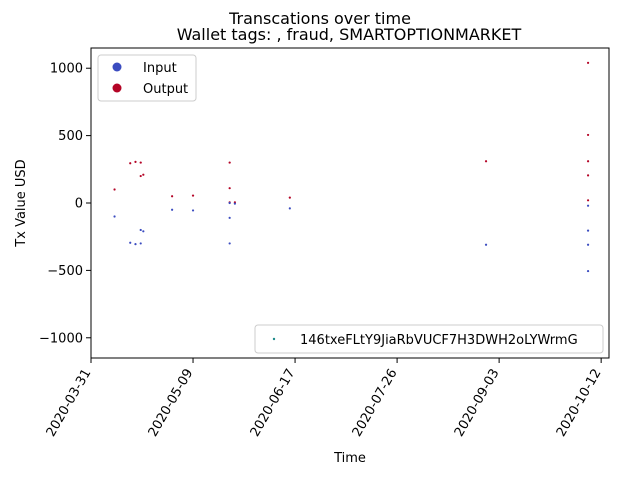  Describe the element at coordinates (117, 67) in the screenshot. I see `legend-input-marker` at that location.